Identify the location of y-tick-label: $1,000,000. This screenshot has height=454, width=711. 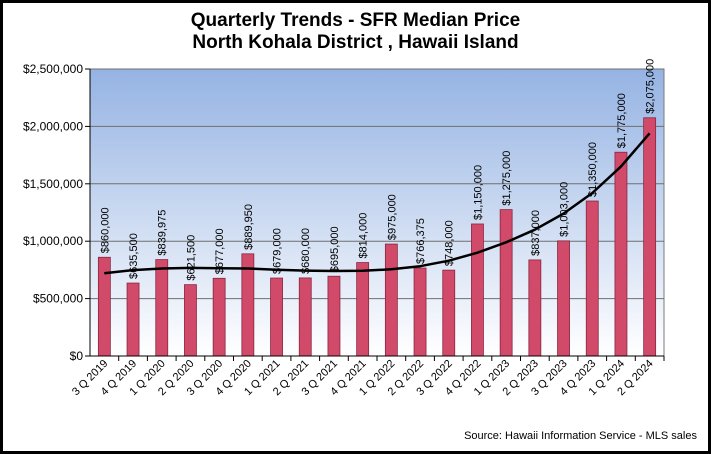
(53, 241).